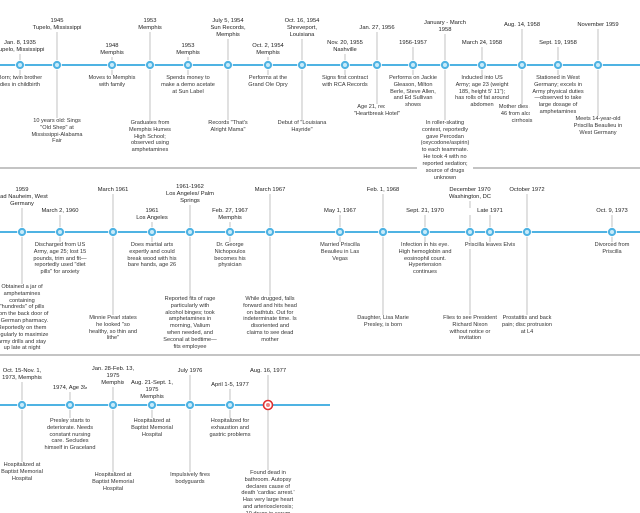  I want to click on event-date: 1974, Age 39, so click(70, 389).